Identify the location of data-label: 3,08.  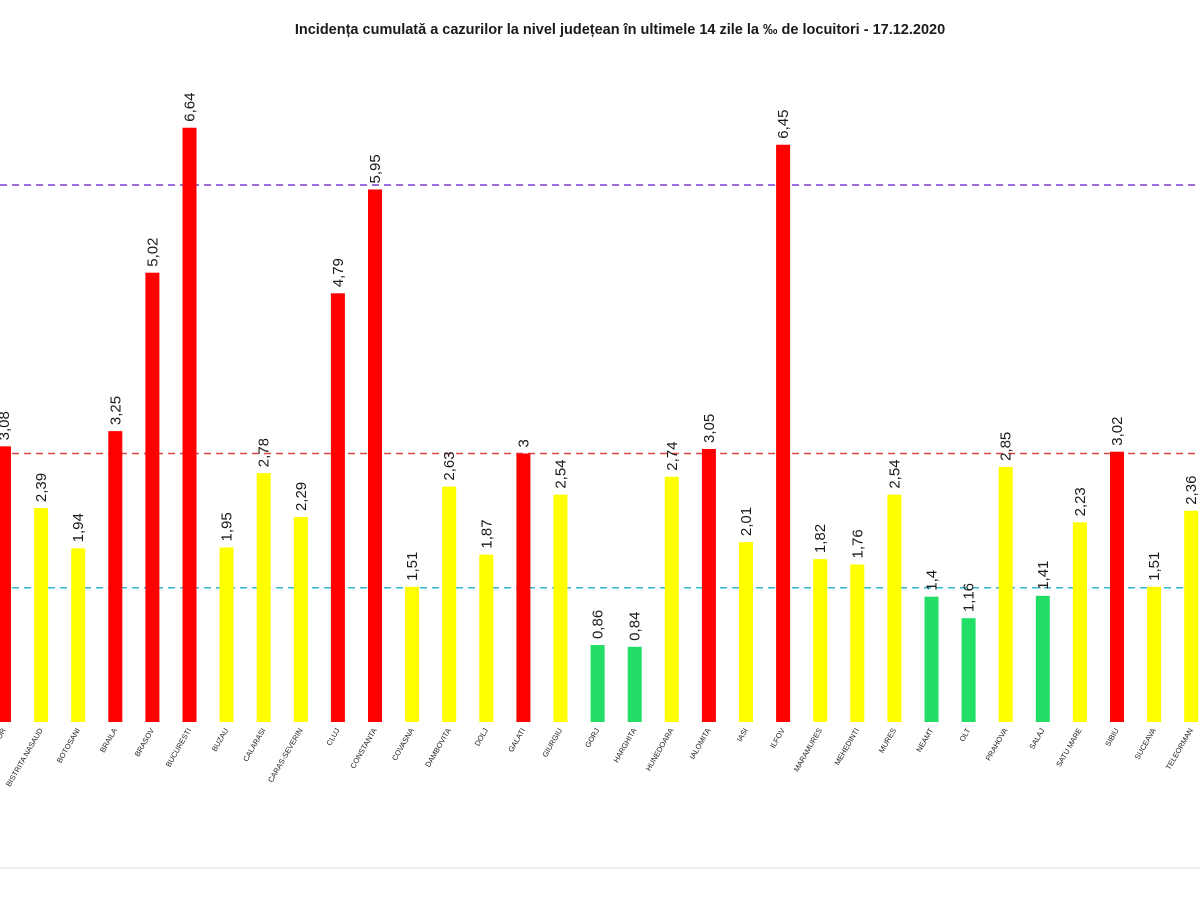
(6, 425).